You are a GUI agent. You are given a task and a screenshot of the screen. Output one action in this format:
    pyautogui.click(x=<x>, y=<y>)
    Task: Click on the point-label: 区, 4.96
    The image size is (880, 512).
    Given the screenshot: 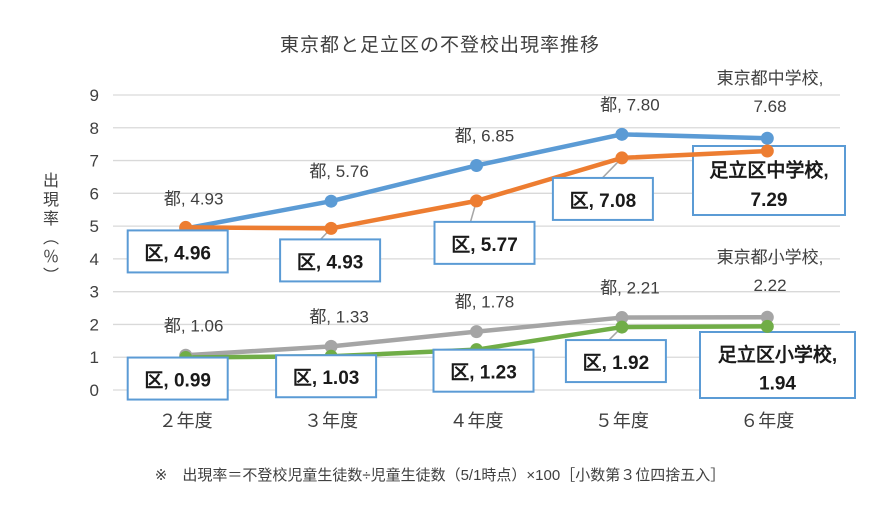 What is the action you would take?
    pyautogui.click(x=177, y=253)
    